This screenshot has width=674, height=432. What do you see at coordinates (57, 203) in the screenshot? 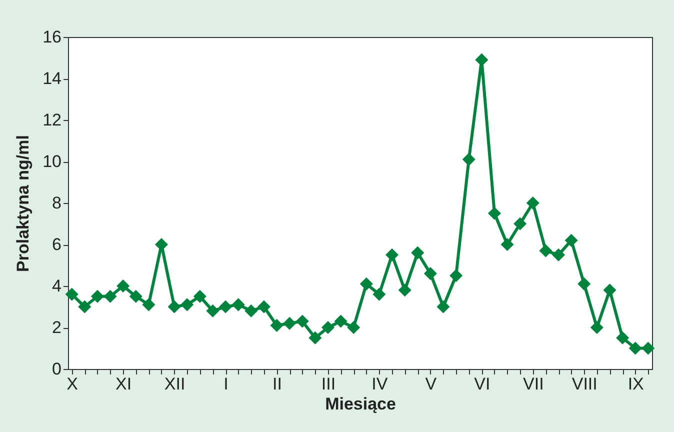
I see `y-tick-label: 8` at bounding box center [57, 203].